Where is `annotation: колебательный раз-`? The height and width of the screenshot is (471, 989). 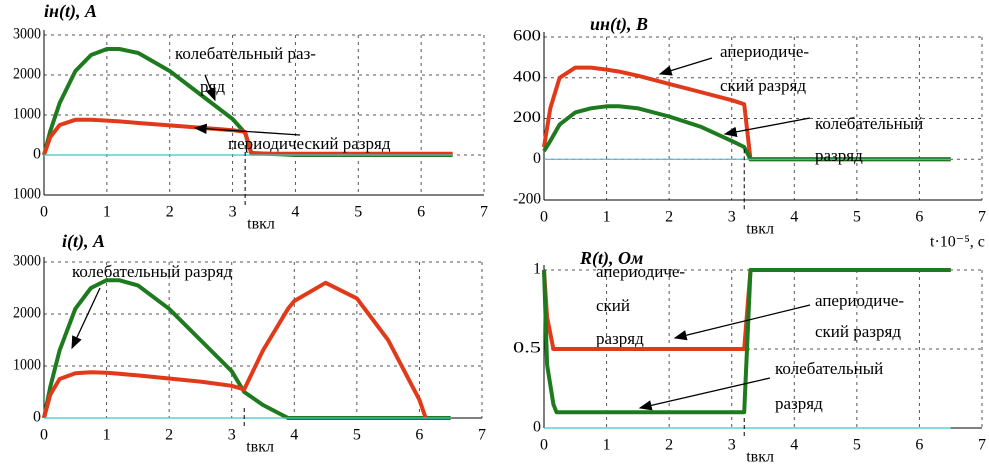 annotation: колебательный раз- is located at coordinates (245, 53).